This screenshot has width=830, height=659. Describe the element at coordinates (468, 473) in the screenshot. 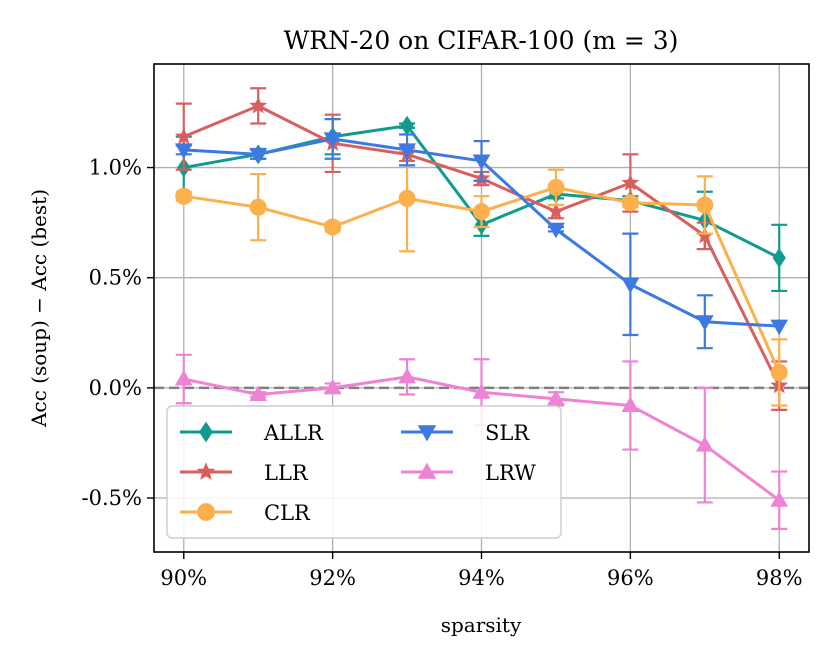

I see `legend-item-lrw: LRW` at that location.